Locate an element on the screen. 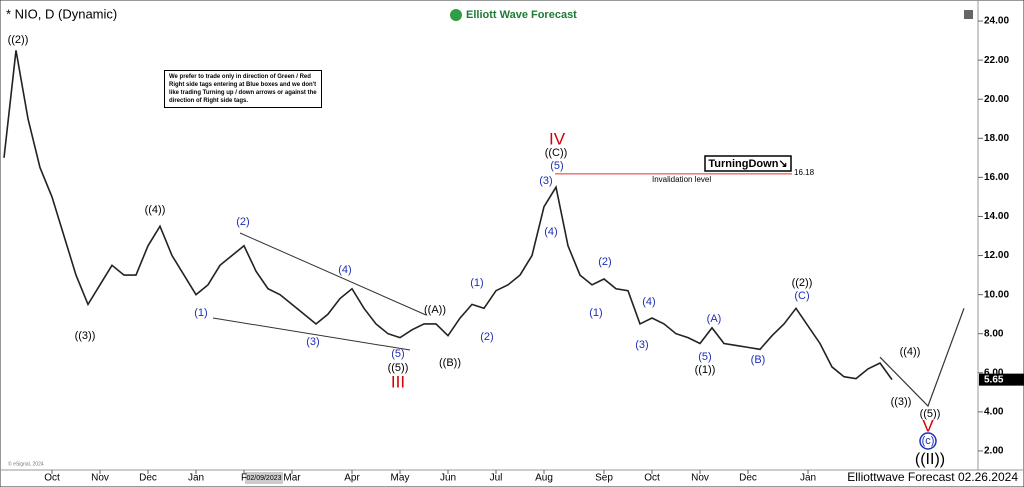 This screenshot has width=1024, height=487. tag-box is located at coordinates (748, 163).